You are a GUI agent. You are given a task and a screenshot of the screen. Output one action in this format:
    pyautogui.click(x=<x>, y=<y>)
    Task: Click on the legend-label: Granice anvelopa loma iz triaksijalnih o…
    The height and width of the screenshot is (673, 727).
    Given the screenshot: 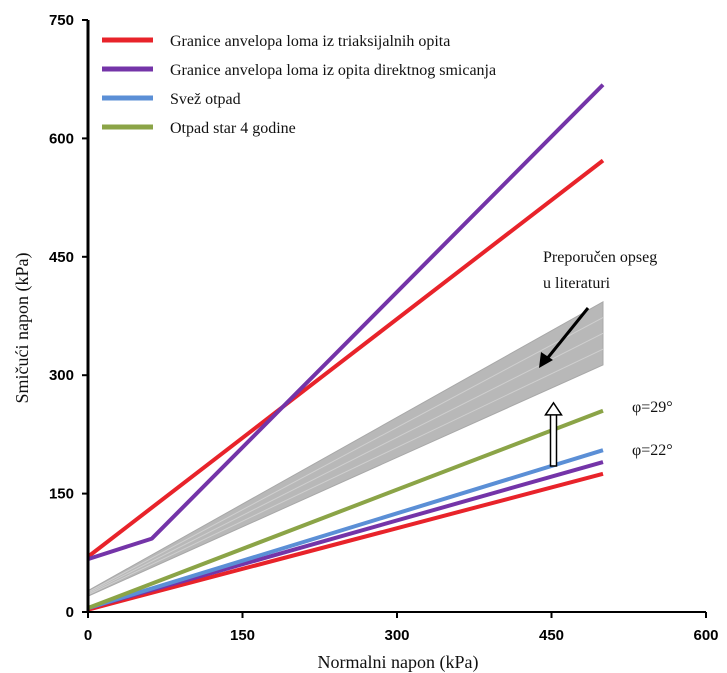 What is the action you would take?
    pyautogui.click(x=310, y=41)
    